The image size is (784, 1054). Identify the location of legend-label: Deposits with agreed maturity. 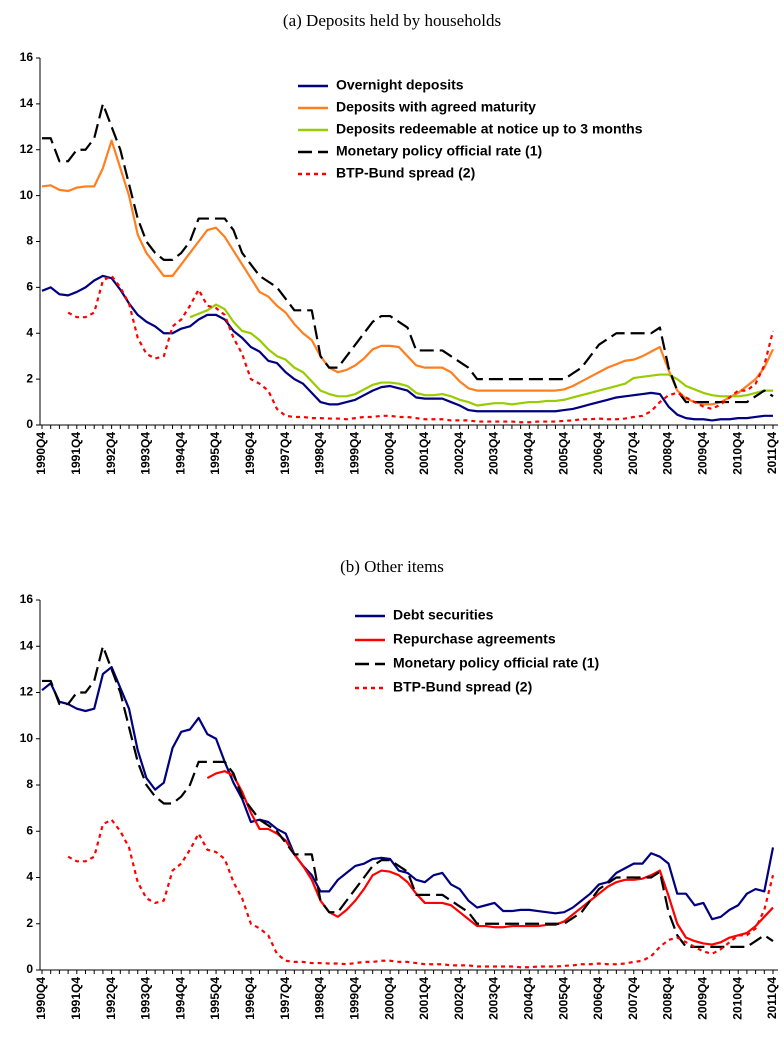
(436, 107).